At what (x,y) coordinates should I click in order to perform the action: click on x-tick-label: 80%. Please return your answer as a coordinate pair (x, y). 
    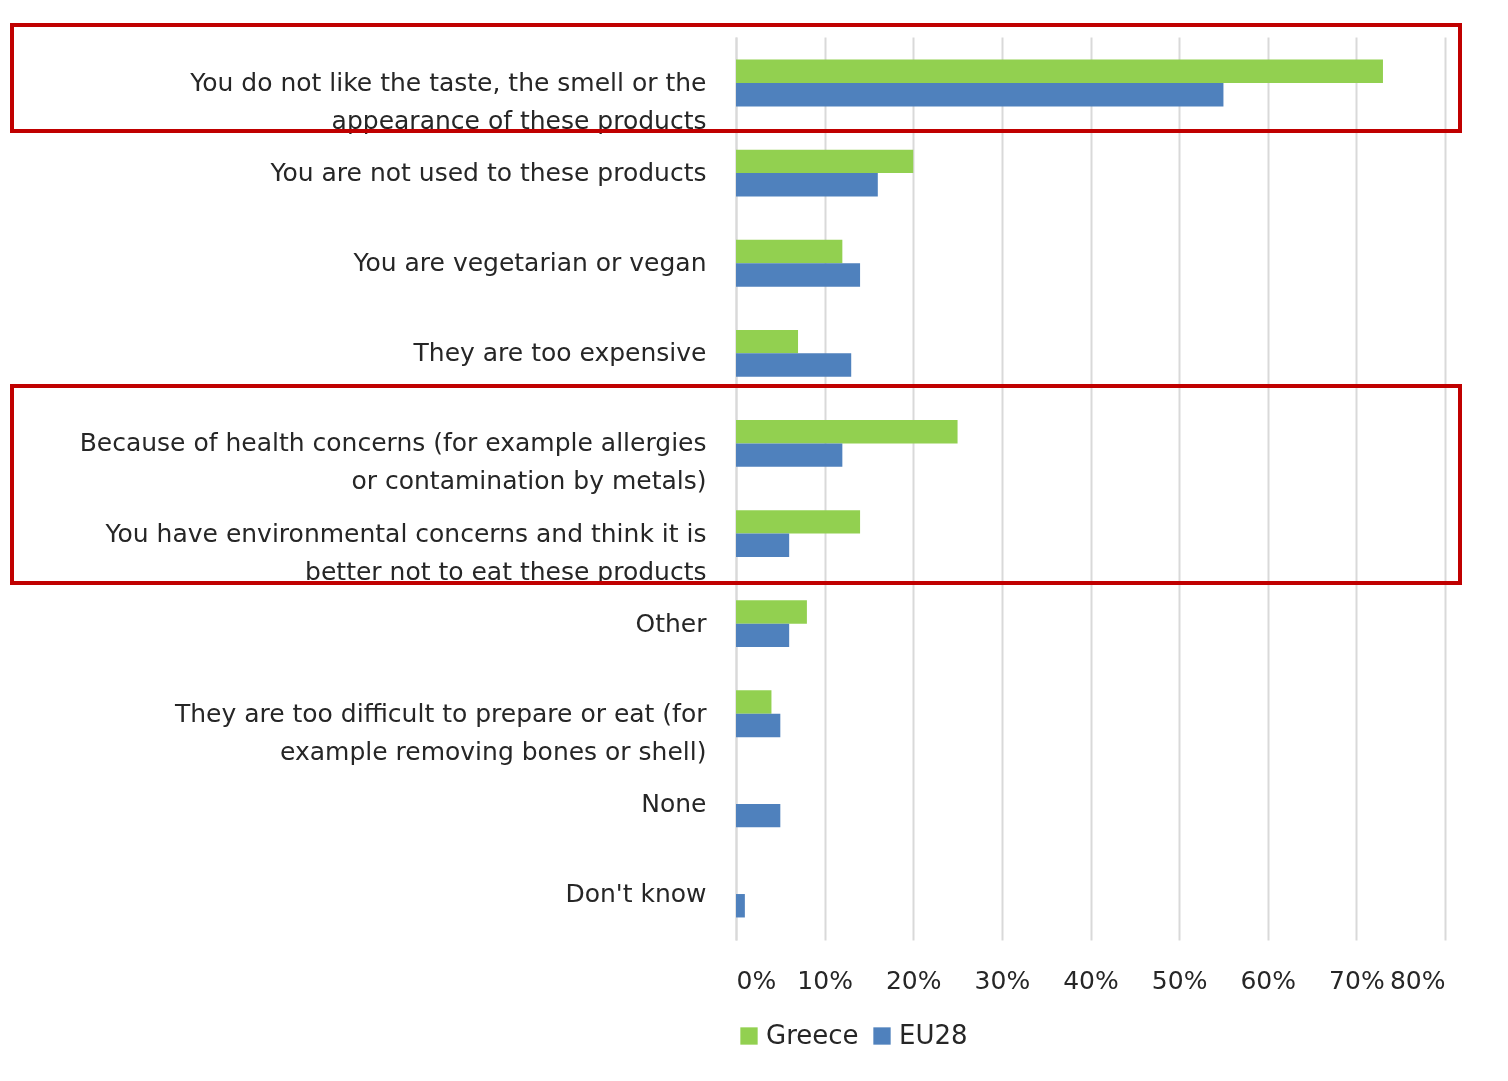
    Looking at the image, I should click on (1417, 980).